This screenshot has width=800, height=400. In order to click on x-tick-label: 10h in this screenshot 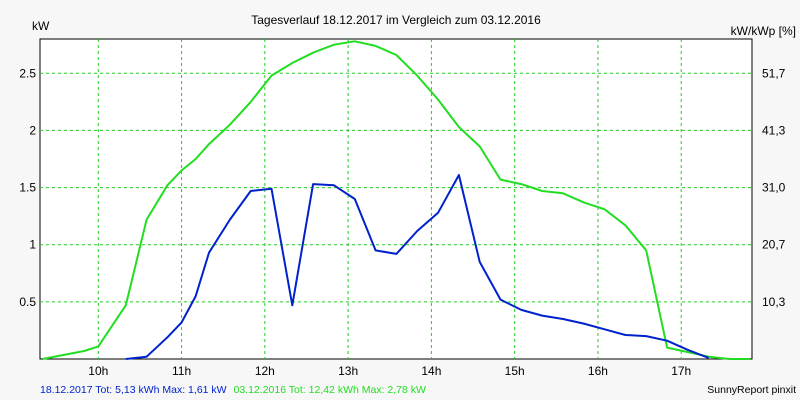, I will do `click(98, 371)`.